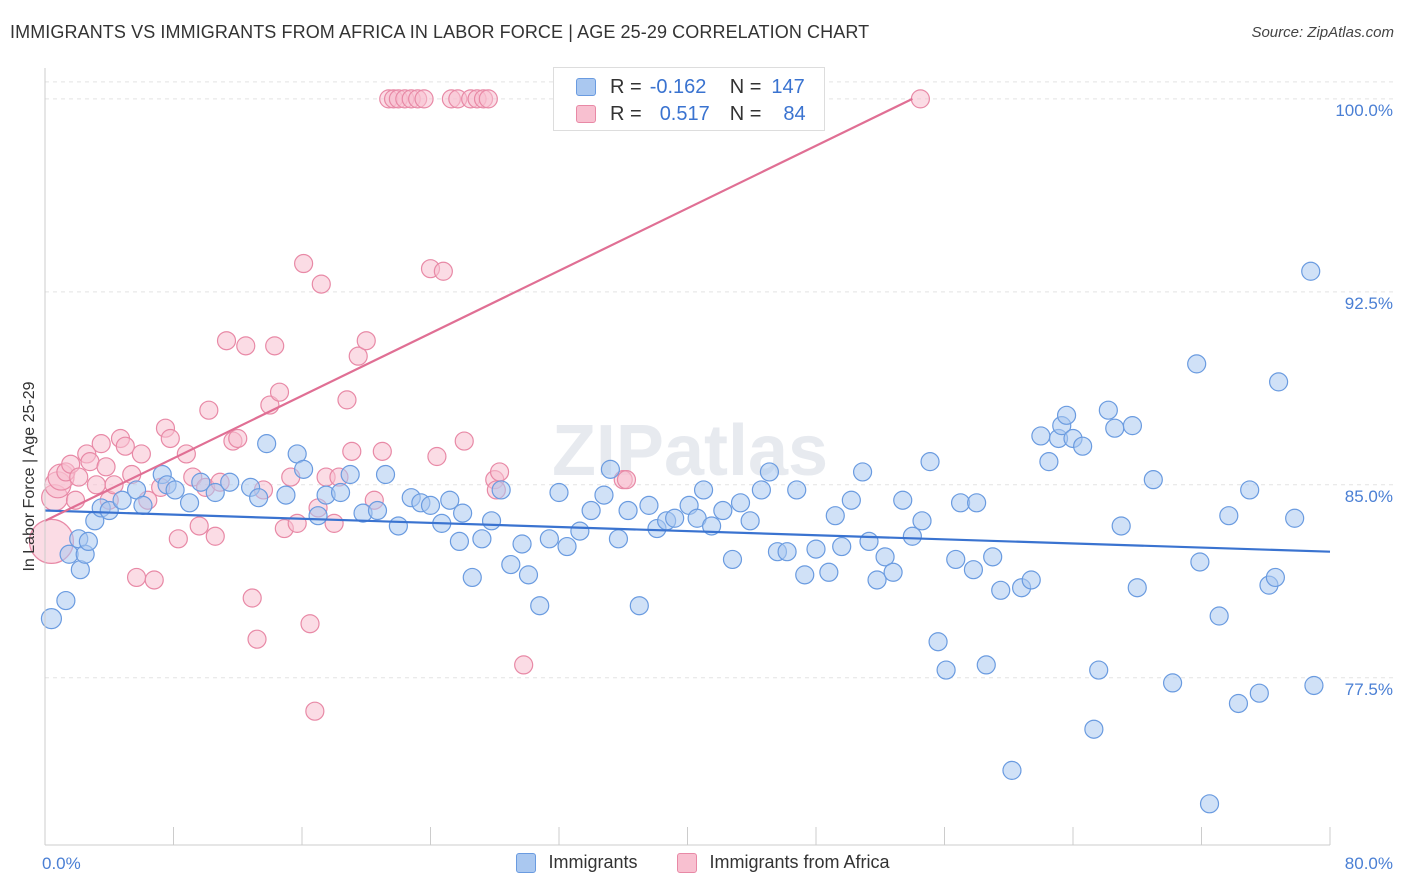  Describe the element at coordinates (799, 862) in the screenshot. I see `legend-label-africa: Immigrants from Africa` at that location.